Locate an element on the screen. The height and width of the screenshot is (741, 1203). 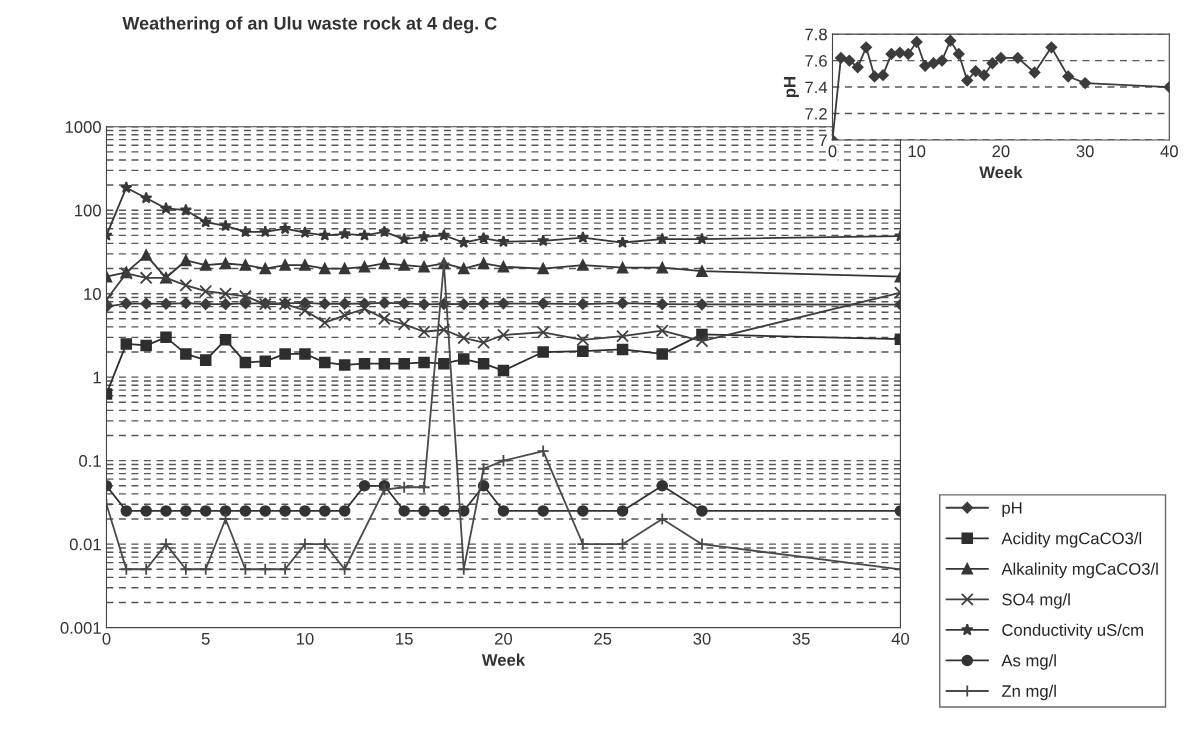
legend-label: Zn mg/l is located at coordinates (1028, 692).